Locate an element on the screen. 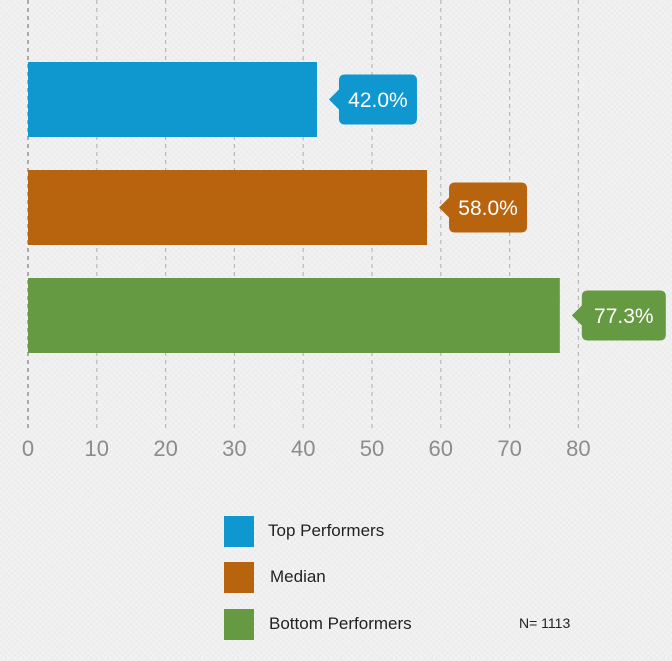 The height and width of the screenshot is (661, 672). bar-top-performers is located at coordinates (172, 99).